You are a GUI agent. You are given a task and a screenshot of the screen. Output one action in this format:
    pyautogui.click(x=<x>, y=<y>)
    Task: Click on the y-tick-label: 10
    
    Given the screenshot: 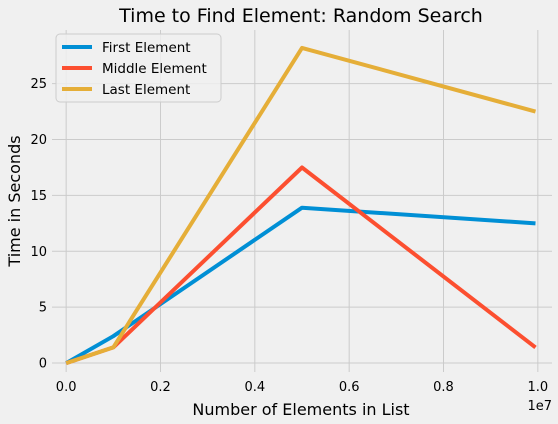 What is the action you would take?
    pyautogui.click(x=38, y=252)
    